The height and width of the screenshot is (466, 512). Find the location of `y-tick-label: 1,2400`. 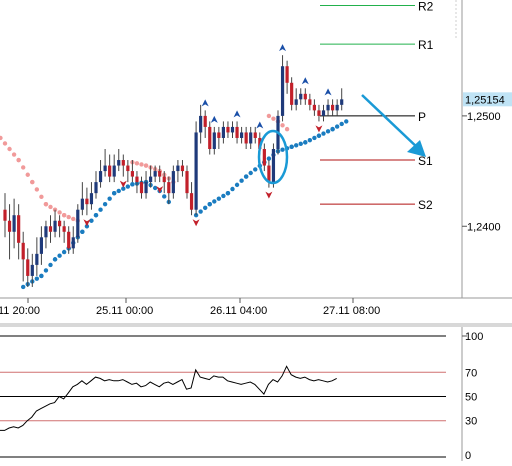

y-tick-label: 1,2400 is located at coordinates (484, 227).